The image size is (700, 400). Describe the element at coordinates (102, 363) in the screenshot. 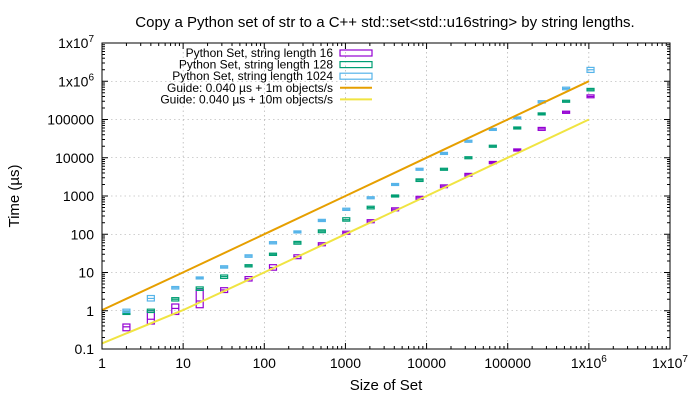

I see `x-tick-label: 1` at that location.